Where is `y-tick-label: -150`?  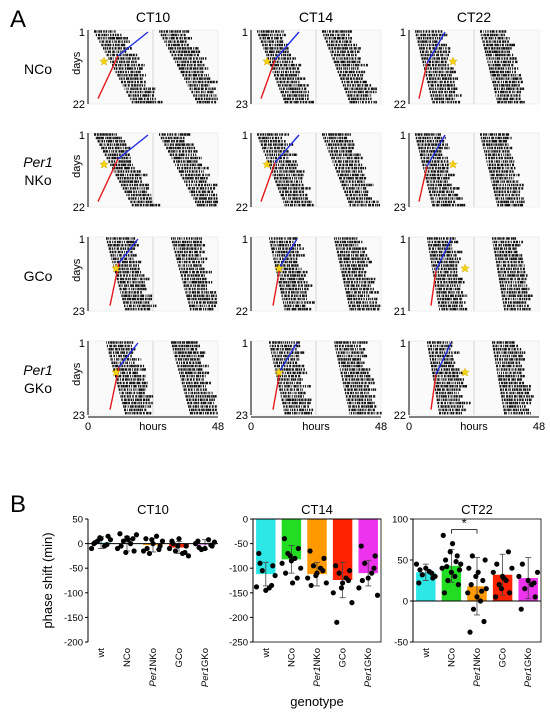
y-tick-label: -150 is located at coordinates (73, 618).